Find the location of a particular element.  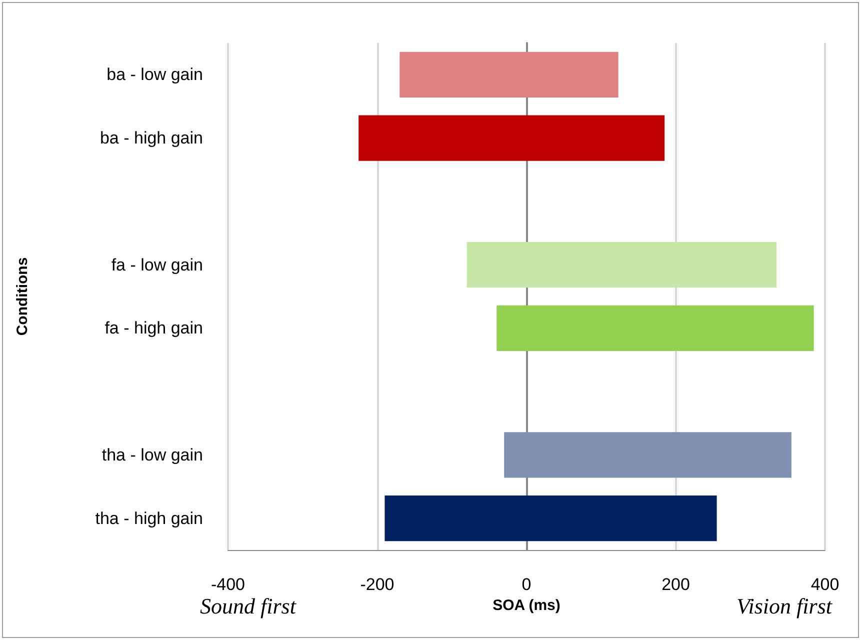

x-tick-label: 400 is located at coordinates (825, 584).